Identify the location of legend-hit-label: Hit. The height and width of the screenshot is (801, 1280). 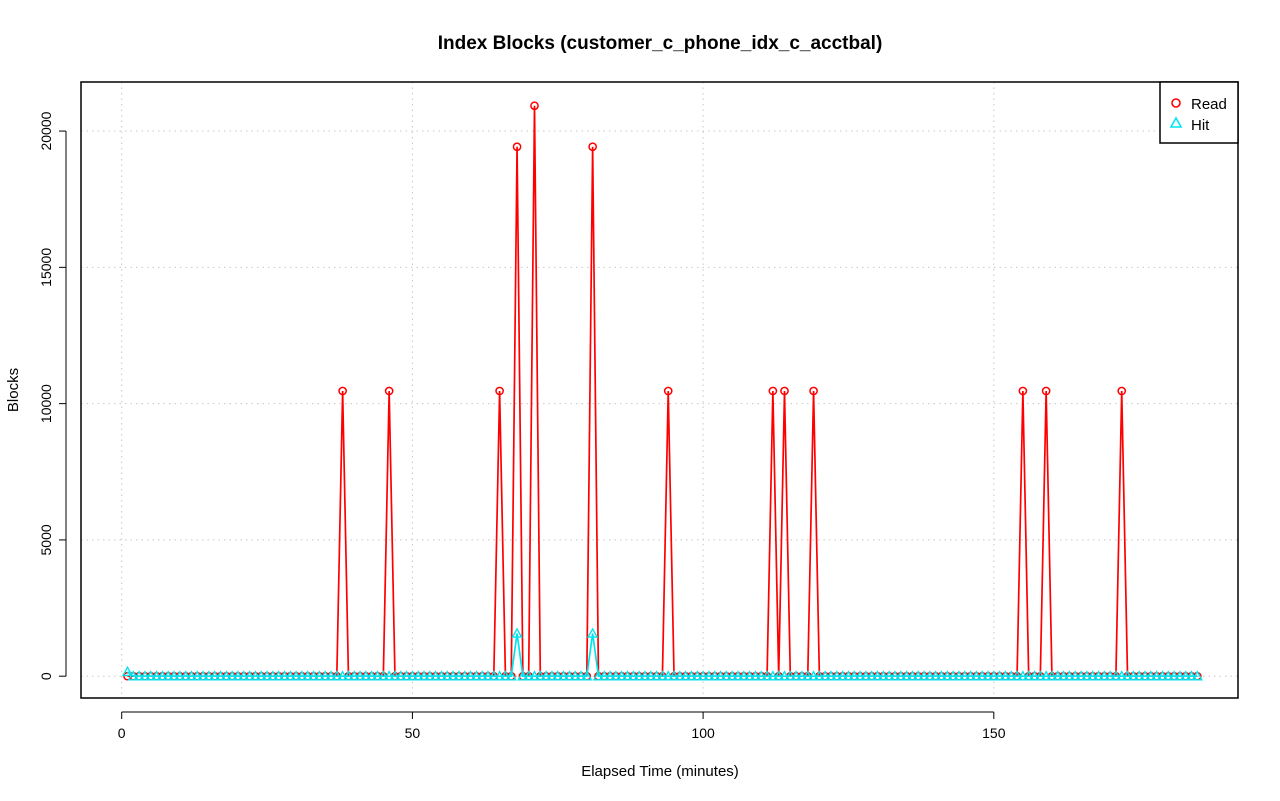
(1200, 125).